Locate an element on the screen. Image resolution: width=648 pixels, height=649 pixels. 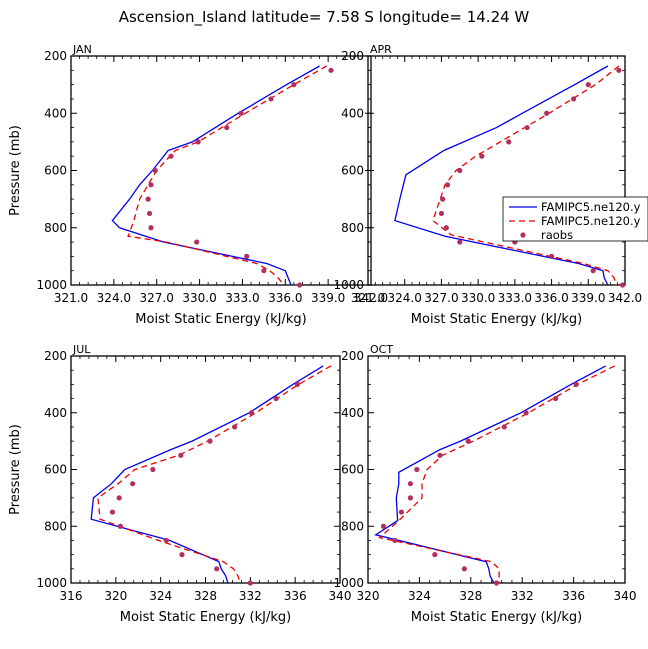
x-tick-label: 328 is located at coordinates (470, 596).